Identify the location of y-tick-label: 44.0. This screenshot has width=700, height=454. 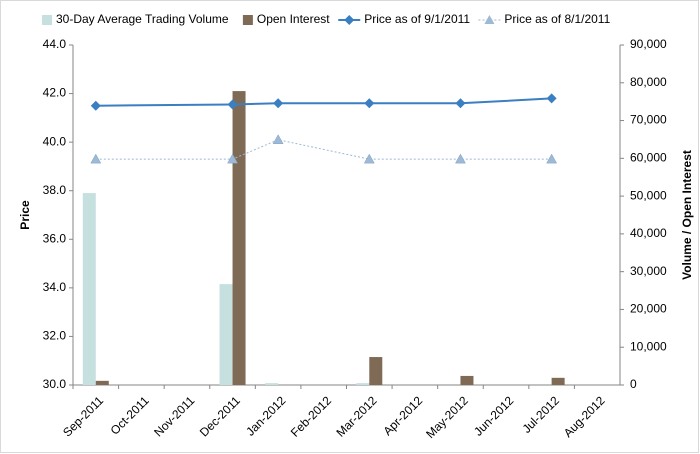
(55, 44).